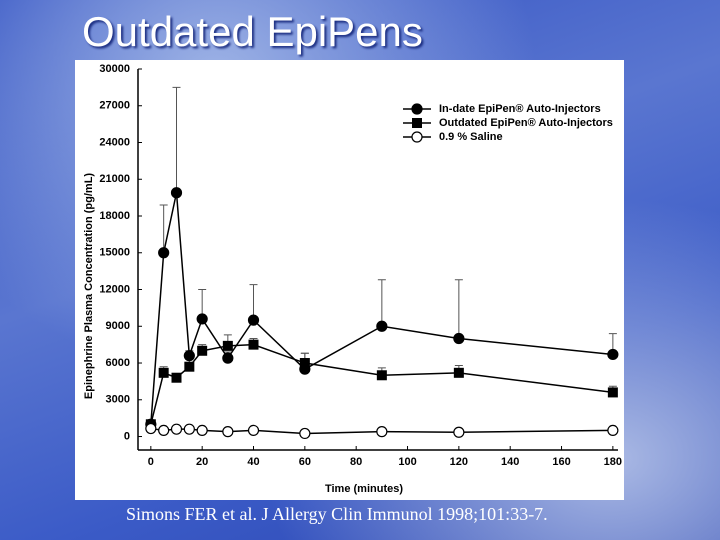  What do you see at coordinates (253, 462) in the screenshot?
I see `x-tick-label: 40` at bounding box center [253, 462].